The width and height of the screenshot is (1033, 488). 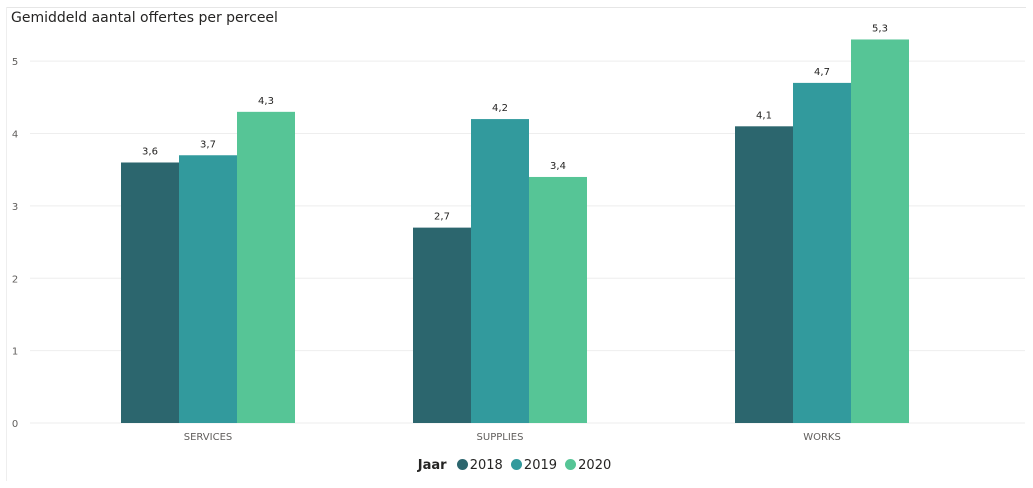 I want to click on data-label-works-2019: 4,7, so click(x=822, y=72).